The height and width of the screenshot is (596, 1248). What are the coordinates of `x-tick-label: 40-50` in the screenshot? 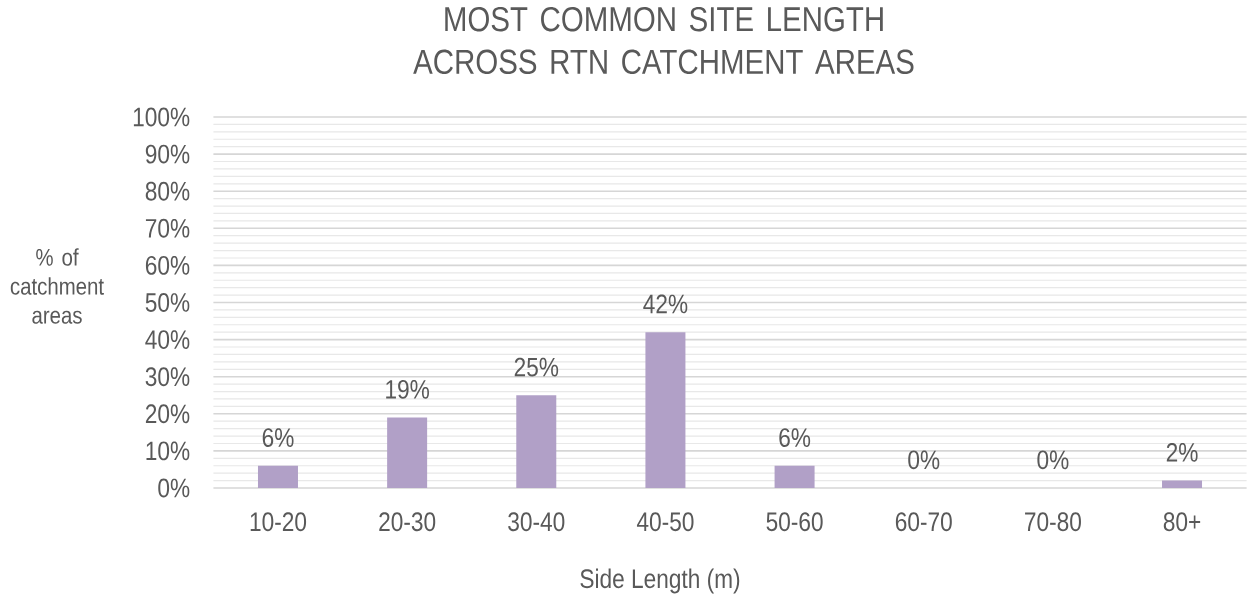 It's located at (665, 522).